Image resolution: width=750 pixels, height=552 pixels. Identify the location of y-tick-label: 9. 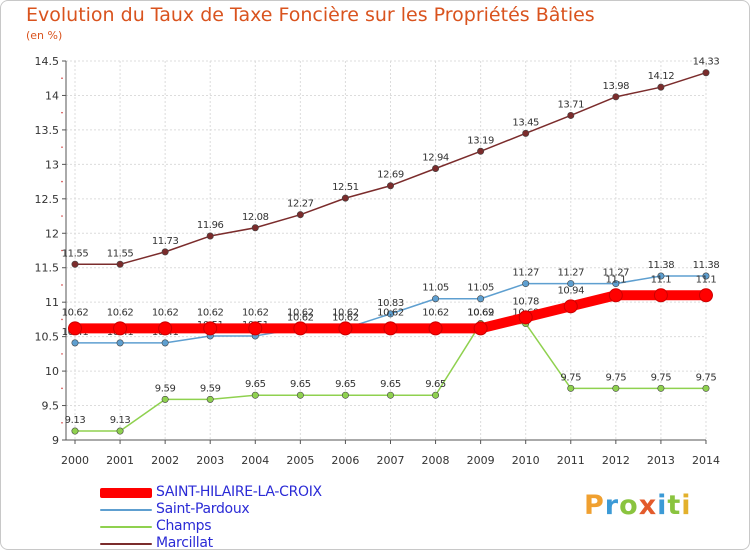
(55, 440).